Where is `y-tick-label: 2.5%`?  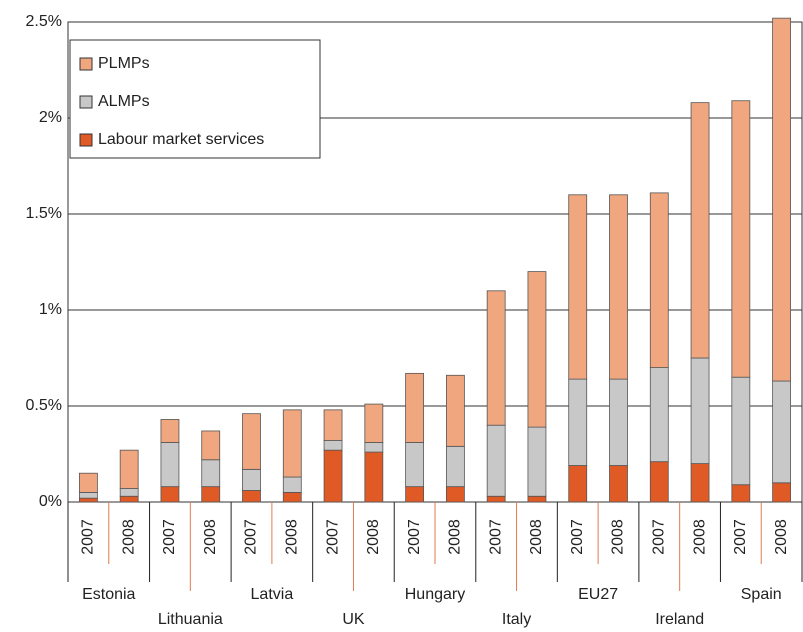
y-tick-label: 2.5% is located at coordinates (44, 21).